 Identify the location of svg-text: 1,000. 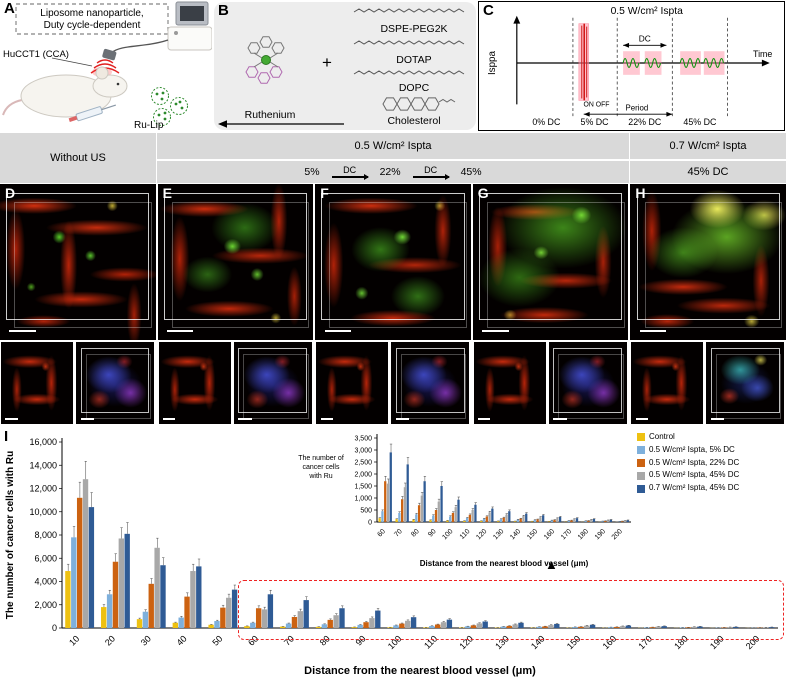
(363, 498).